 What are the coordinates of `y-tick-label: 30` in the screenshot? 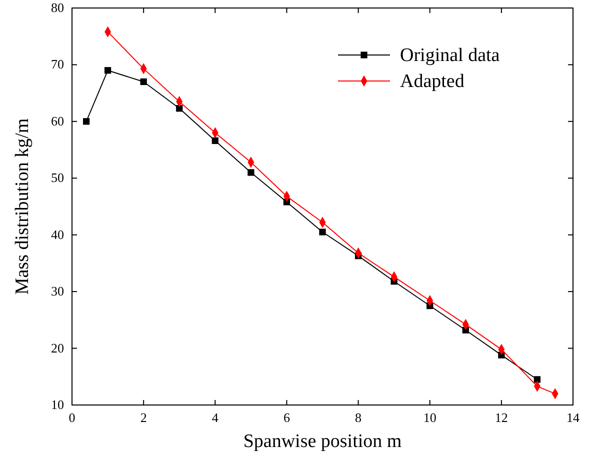 It's located at (57, 291).